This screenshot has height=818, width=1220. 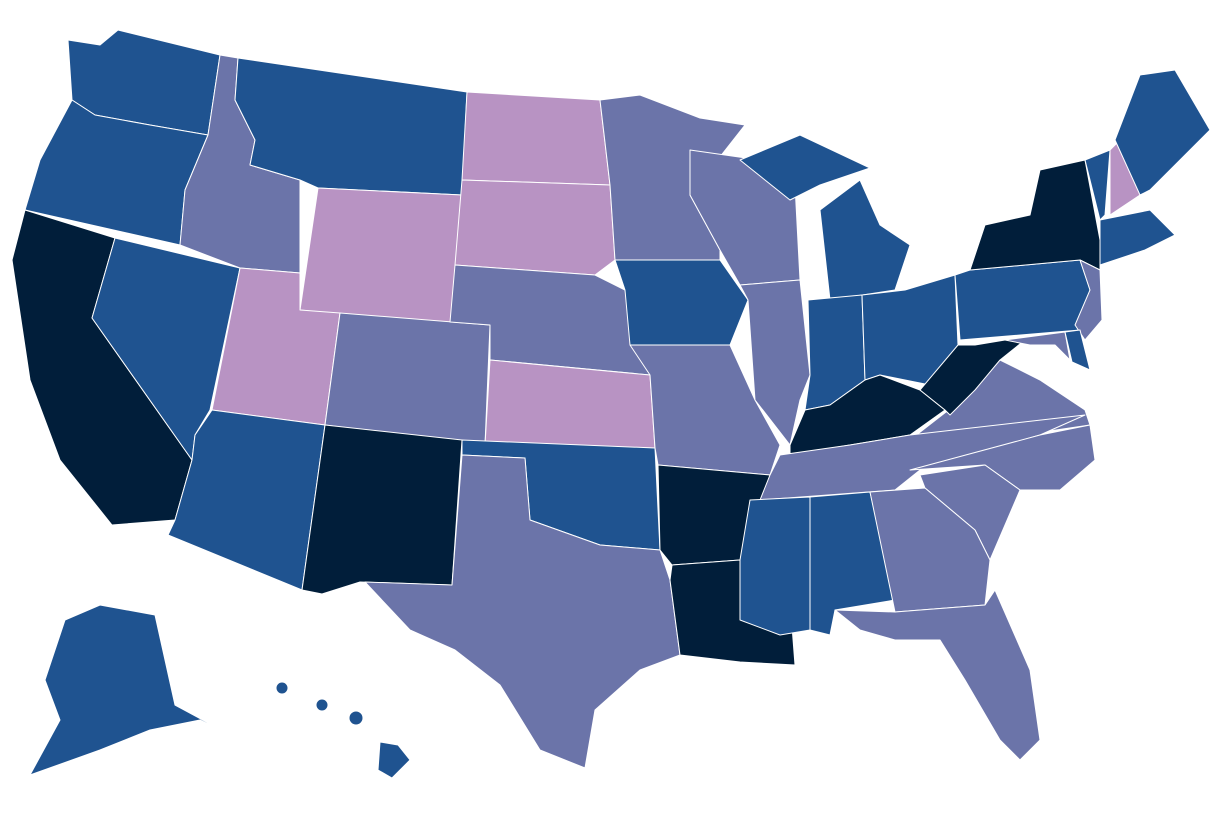 What do you see at coordinates (1077, 350) in the screenshot?
I see `delaware` at bounding box center [1077, 350].